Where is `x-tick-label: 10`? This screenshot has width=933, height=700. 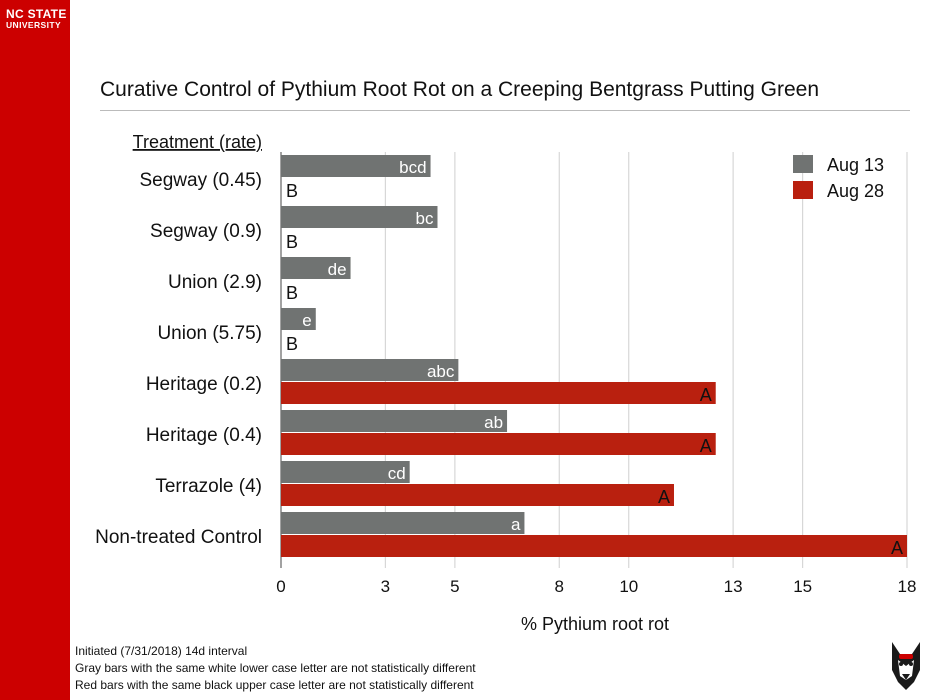
x-tick-label: 10 is located at coordinates (628, 586).